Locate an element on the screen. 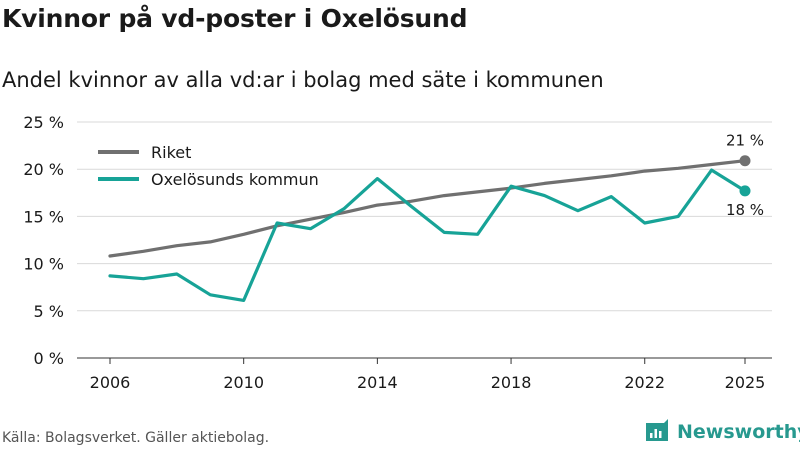 The image size is (800, 450). y-tick-label: 20 % is located at coordinates (43, 169).